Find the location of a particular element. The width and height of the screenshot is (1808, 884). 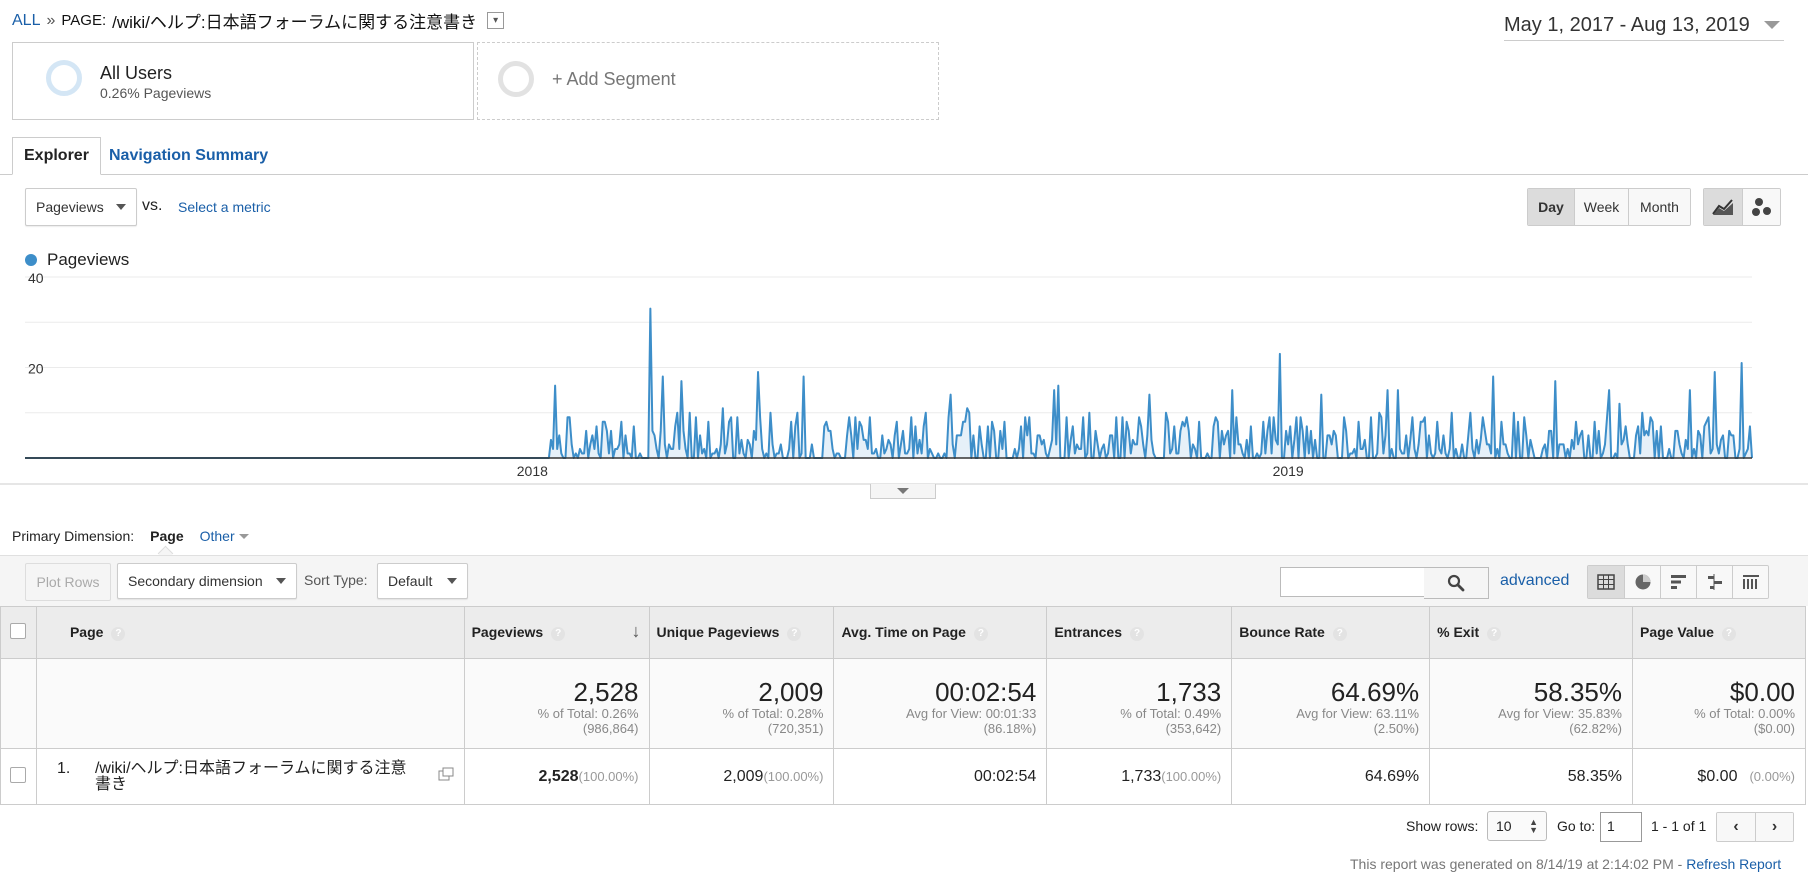

rows-per-page-value: 10 is located at coordinates (1504, 826).